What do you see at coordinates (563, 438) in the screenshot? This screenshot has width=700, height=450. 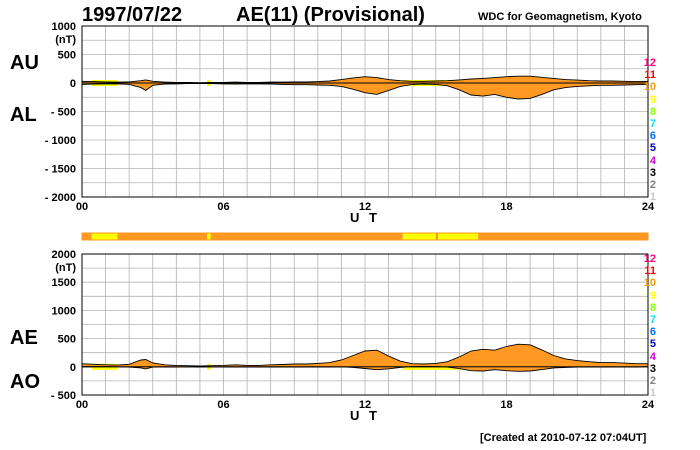 I see `created-timestamp: [Created at 2010-07-12 07:04UT]` at bounding box center [563, 438].